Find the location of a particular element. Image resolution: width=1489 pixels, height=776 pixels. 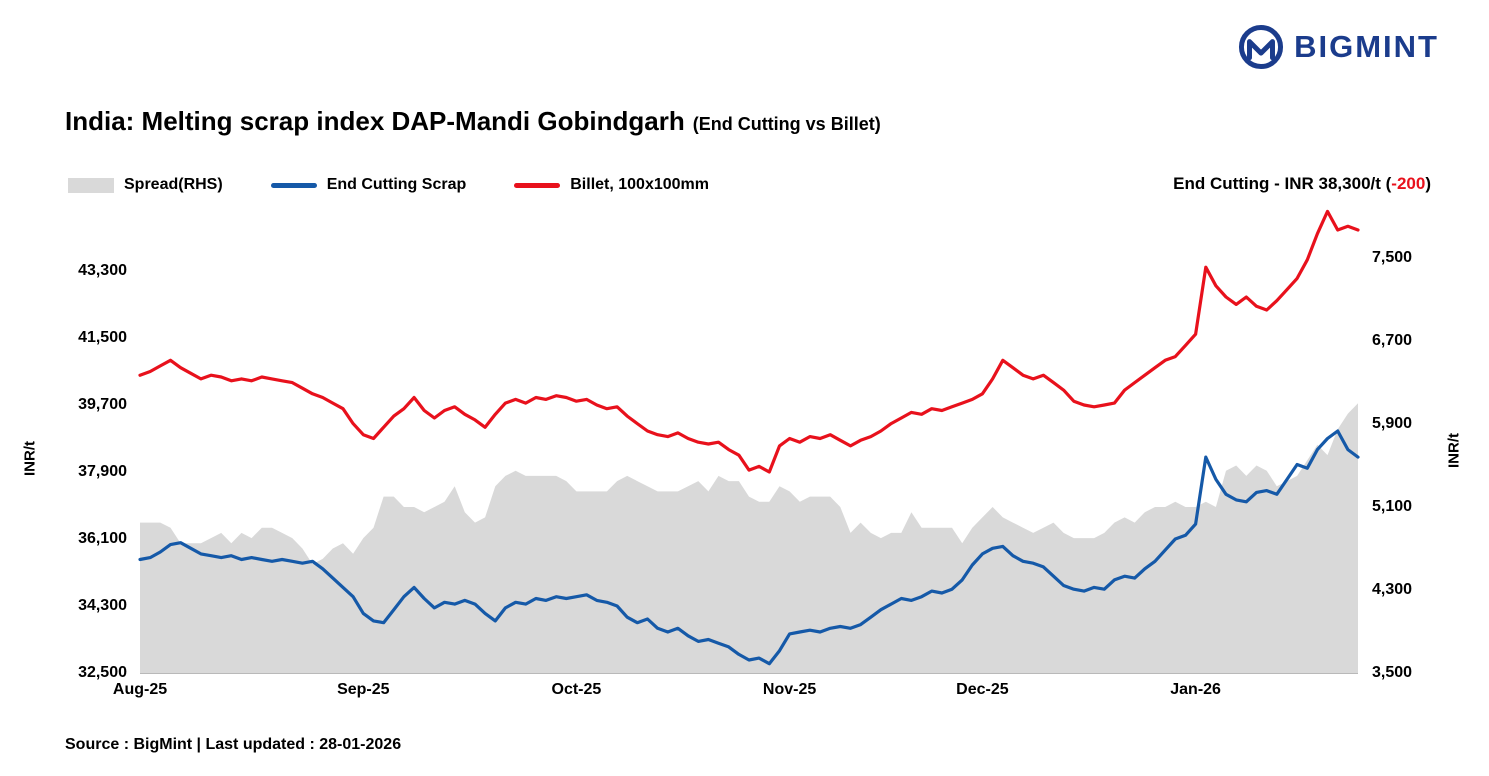

left-axis-tick: 36,100 is located at coordinates (102, 538).